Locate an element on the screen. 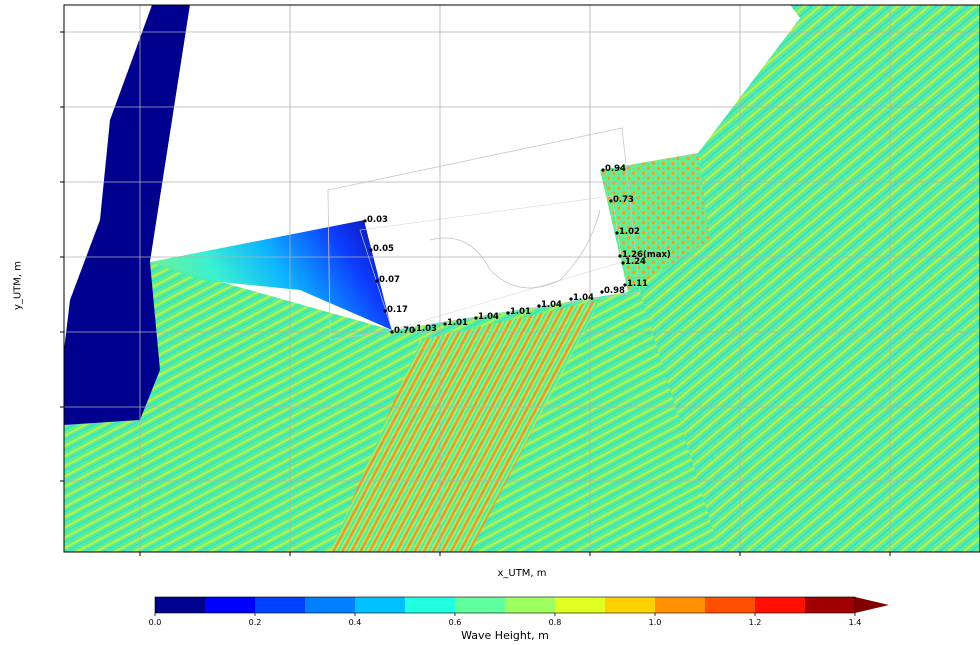  annotation-label: 1.02 is located at coordinates (629, 232).